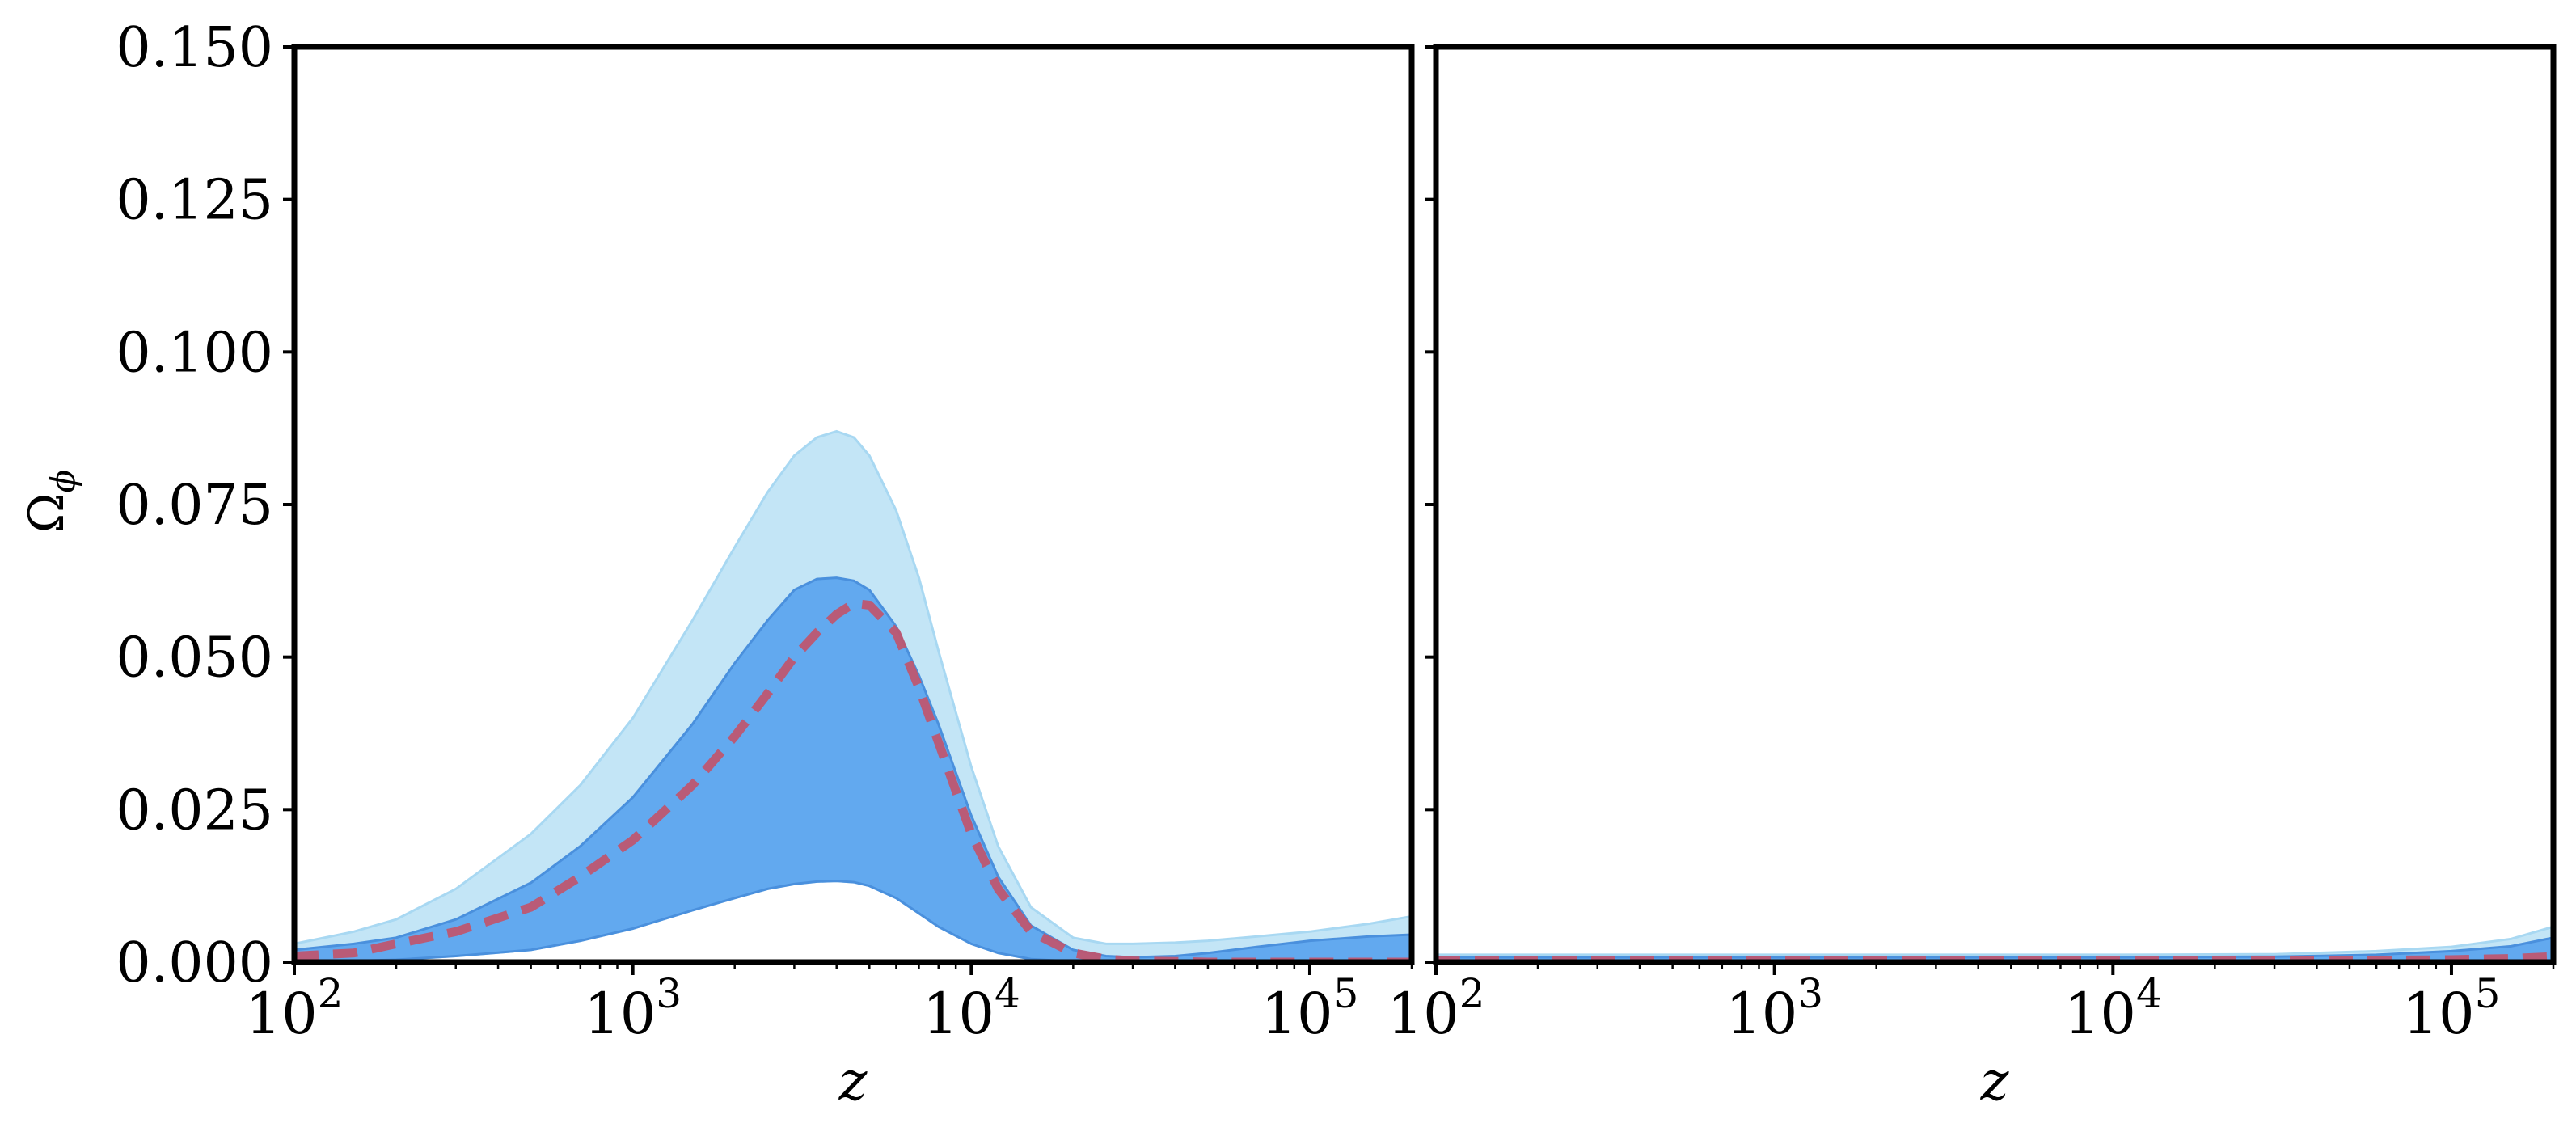 The width and height of the screenshot is (2576, 1140). I want to click on y-tick-label: 0.075, so click(194, 506).